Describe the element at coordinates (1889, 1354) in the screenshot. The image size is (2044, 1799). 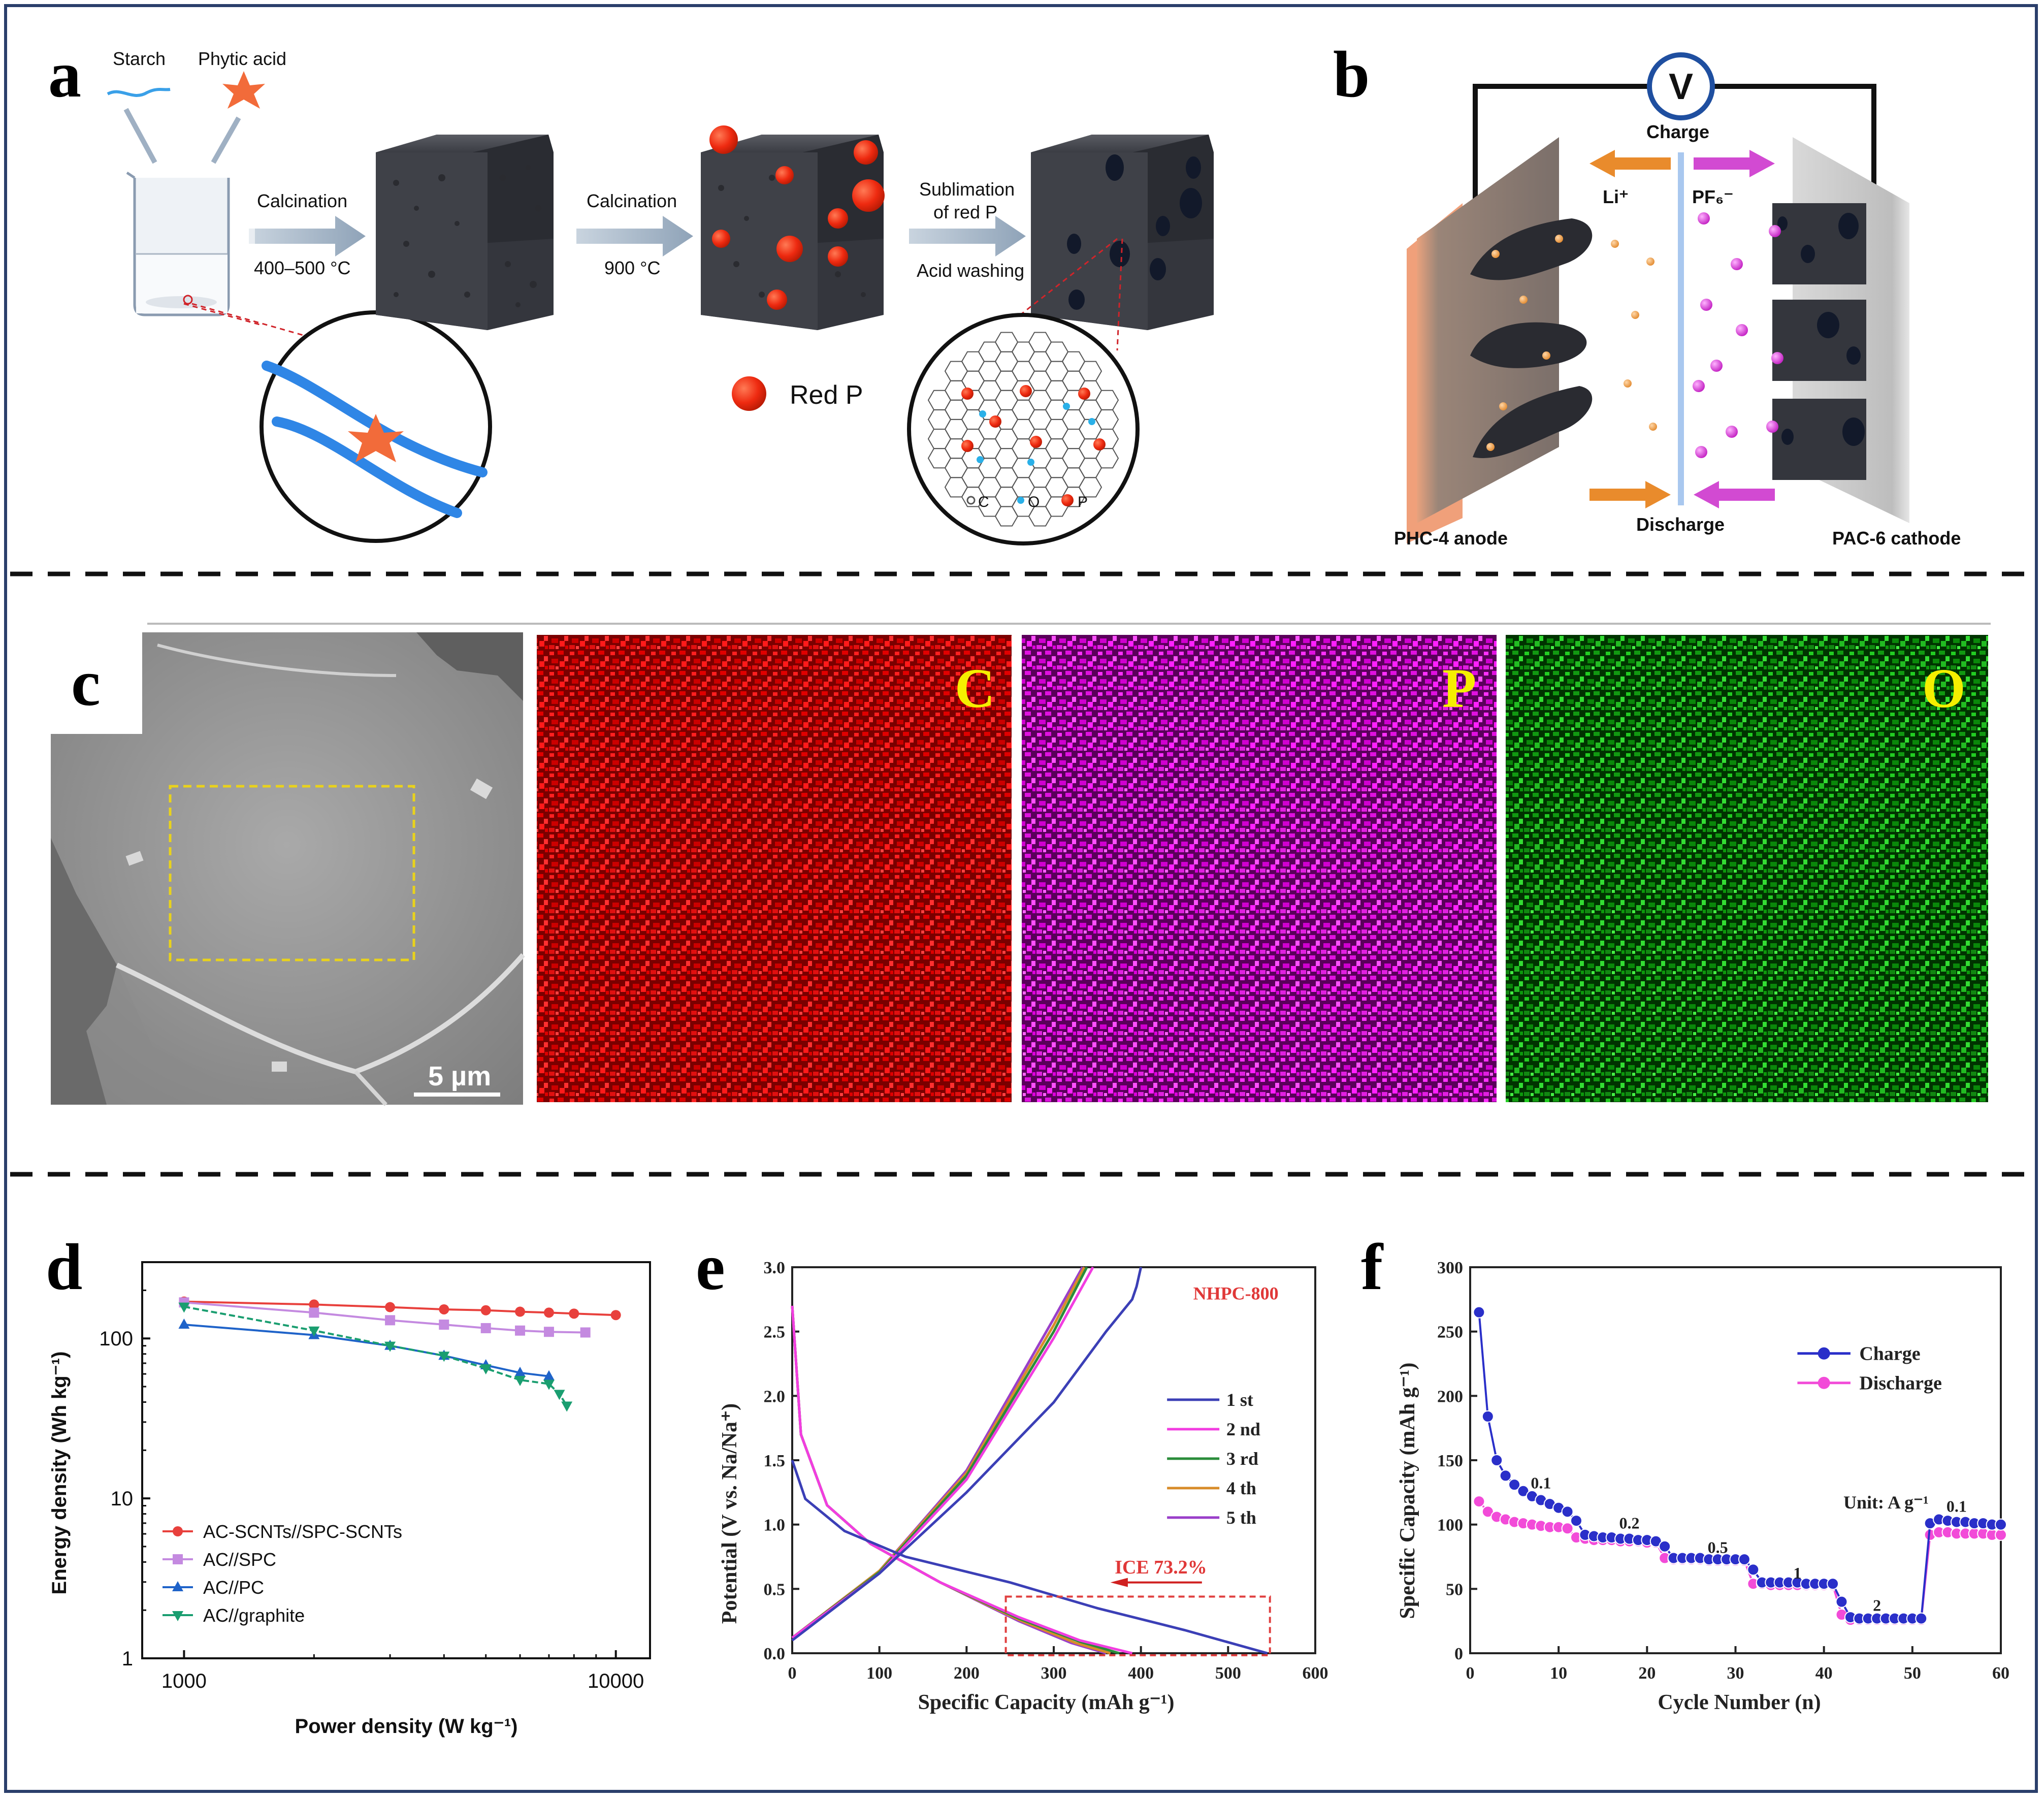
I see `f-legend-label: Charge` at that location.